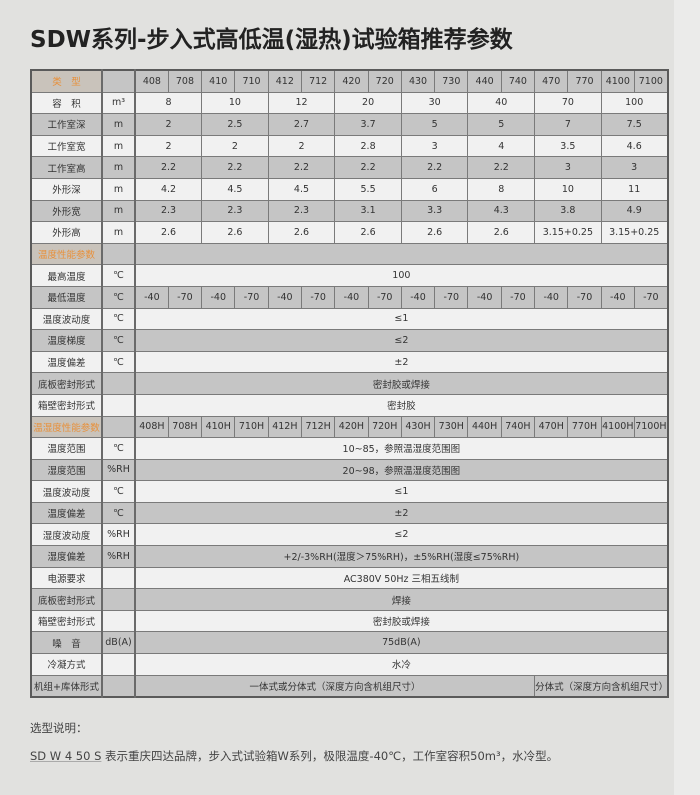 The image size is (700, 795). Describe the element at coordinates (451, 427) in the screenshot. I see `value-cell: 730H` at that location.